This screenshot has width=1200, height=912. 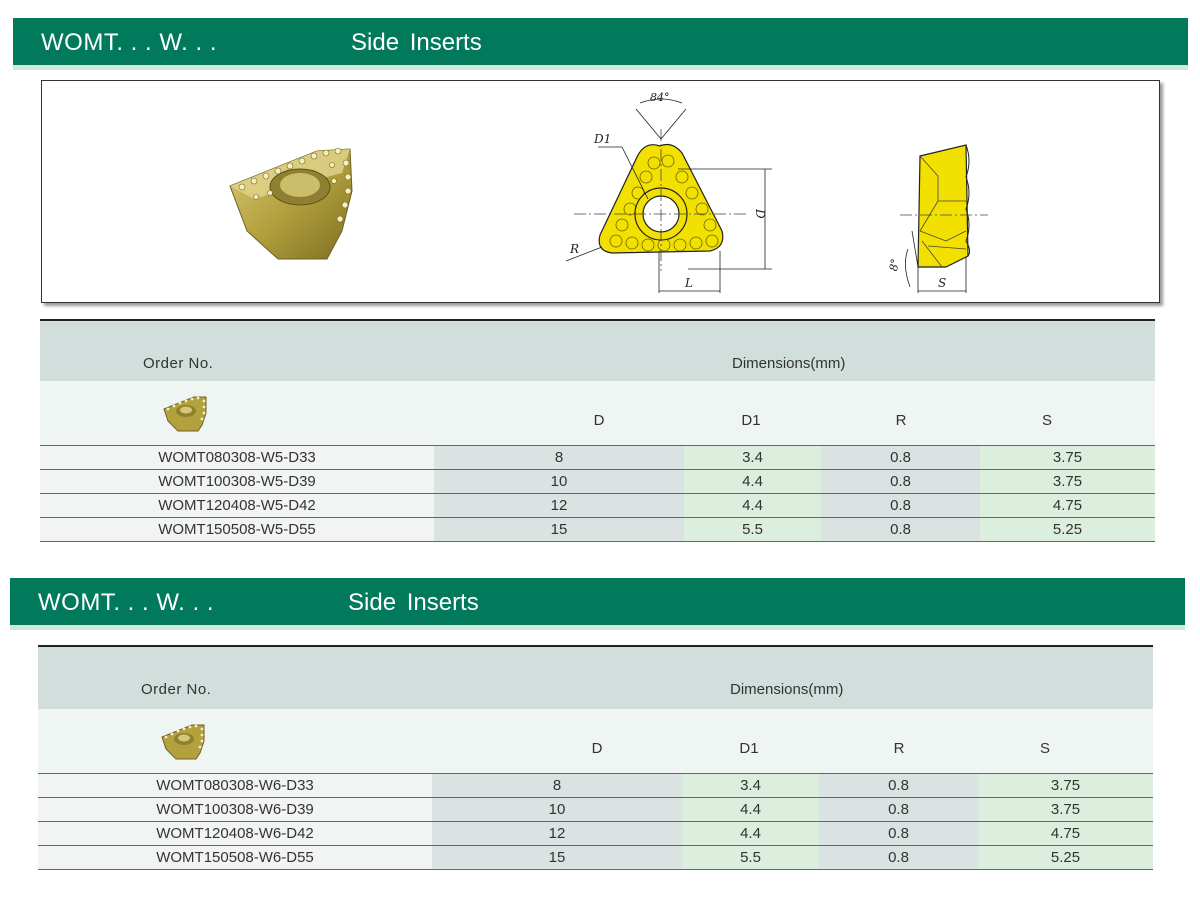 I want to click on table-row: WOMT080308-W6-D33 8 3.4 0.8 3.75, so click(x=595, y=786).